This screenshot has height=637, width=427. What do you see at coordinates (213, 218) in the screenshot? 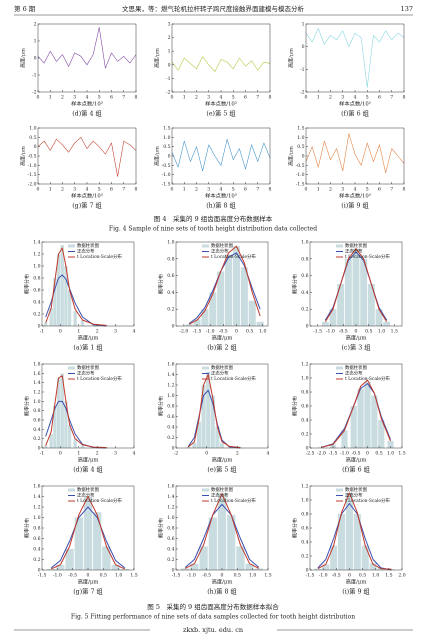
I see `caption-cn: 图 4 采集的 9 组齿面高度分布数据样本` at bounding box center [213, 218].